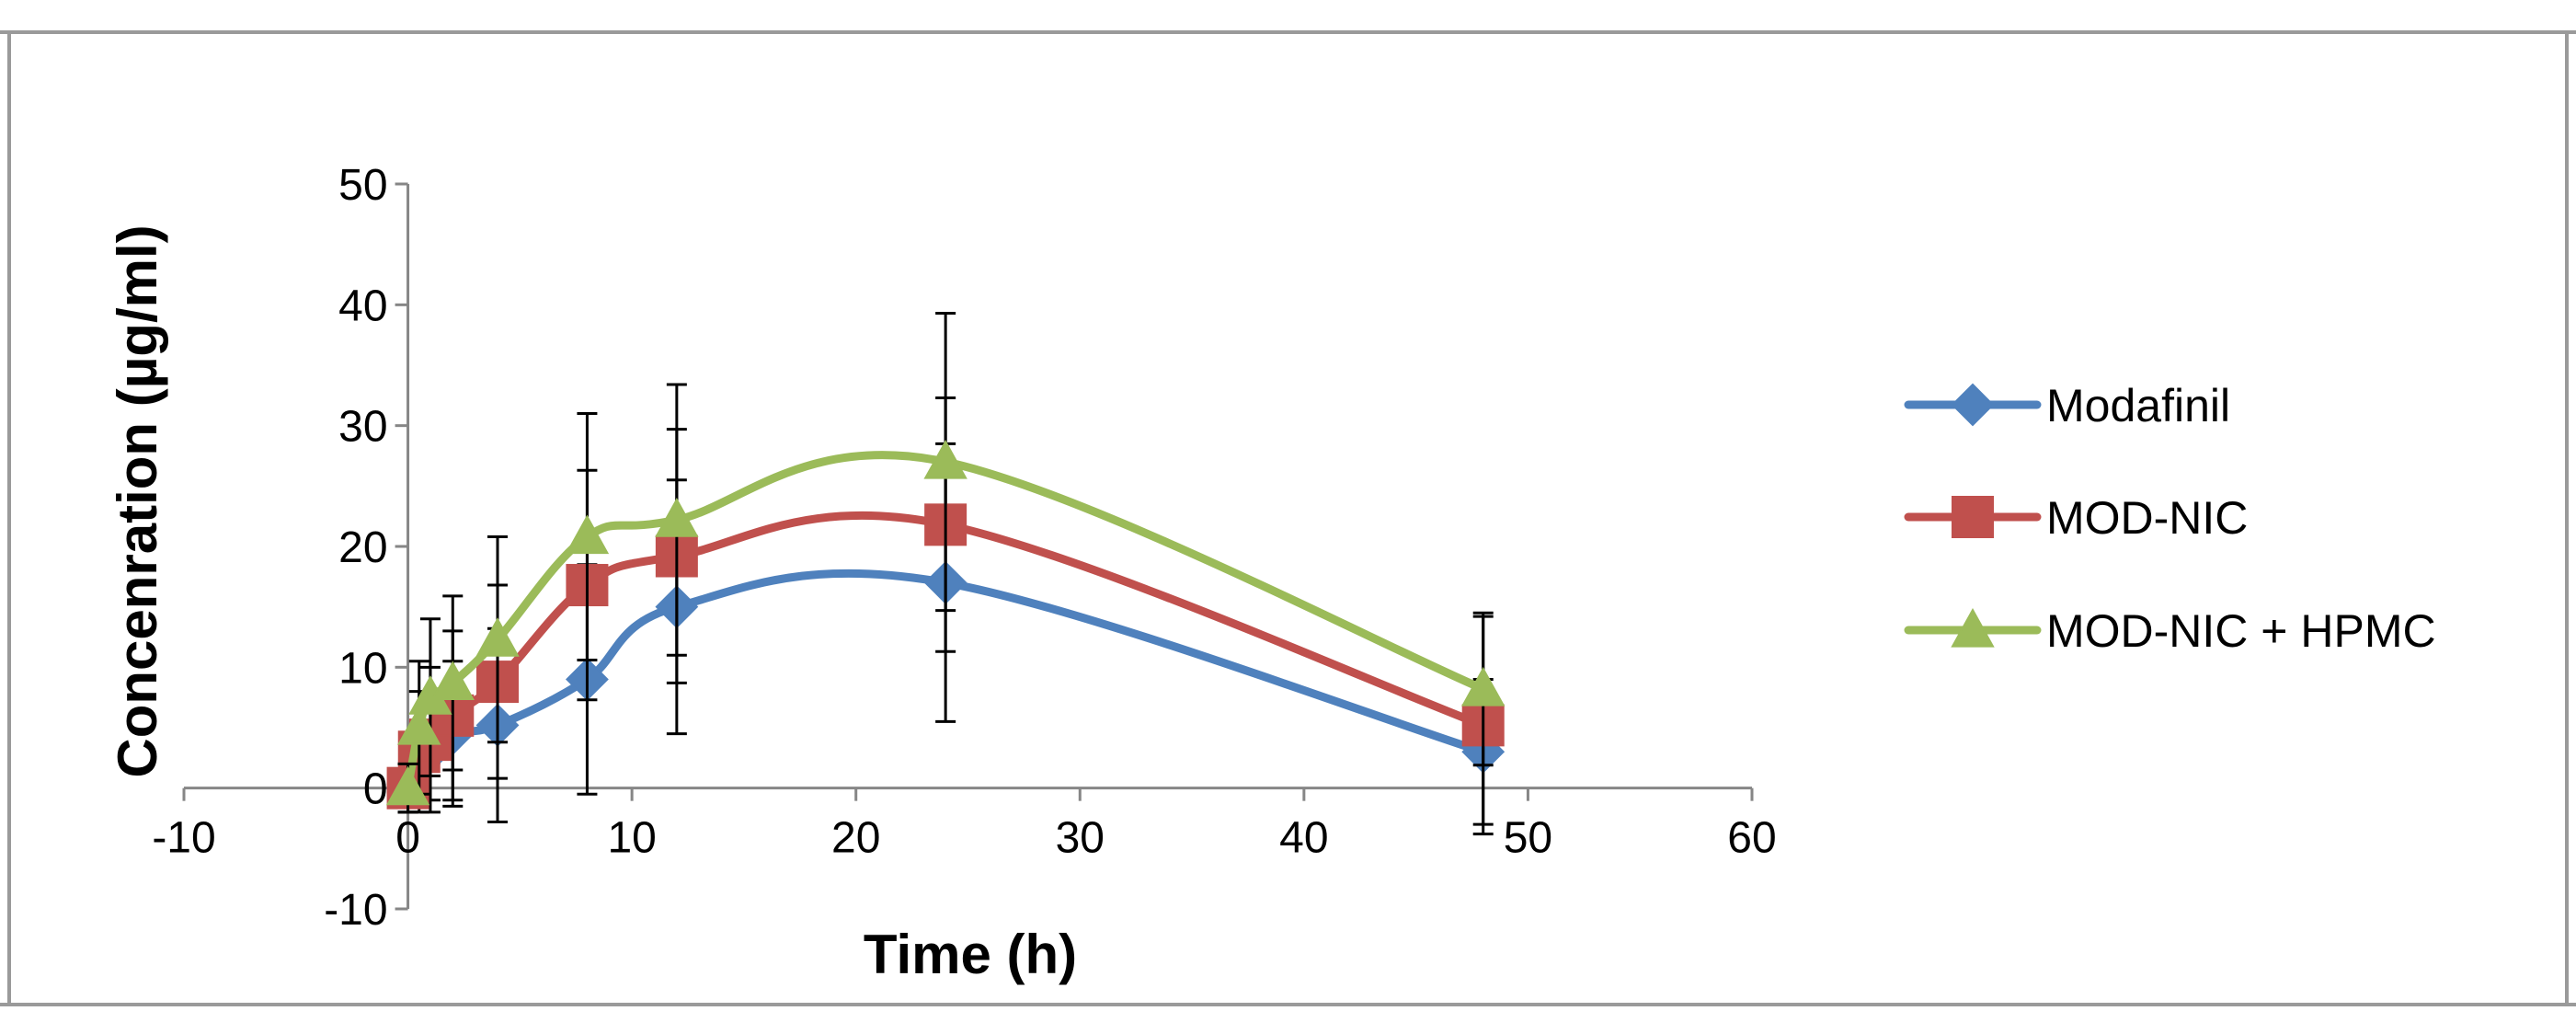  I want to click on x-tick-label: -10, so click(183, 838).